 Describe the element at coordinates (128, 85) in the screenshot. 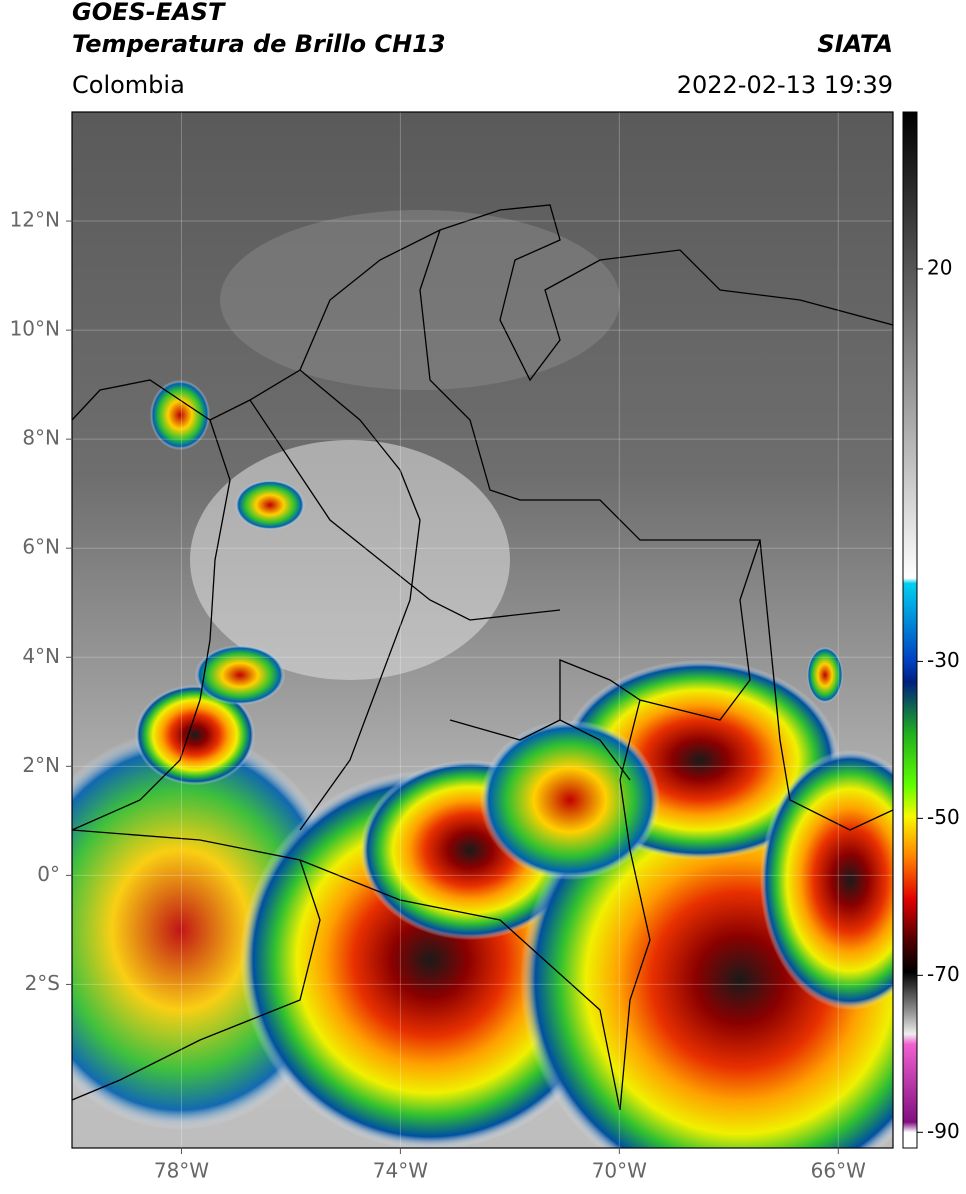

I see `region: Colombia` at that location.